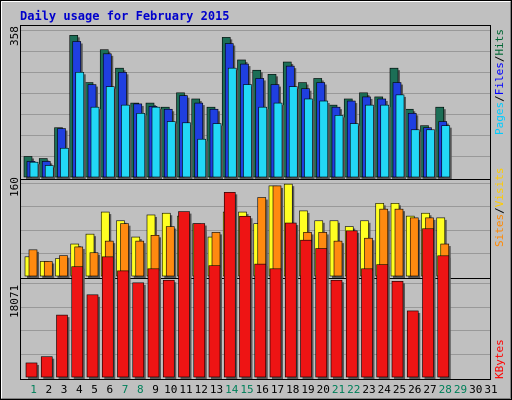 The height and width of the screenshot is (400, 512). What do you see at coordinates (48, 389) in the screenshot?
I see `day-label-2: 2` at bounding box center [48, 389].